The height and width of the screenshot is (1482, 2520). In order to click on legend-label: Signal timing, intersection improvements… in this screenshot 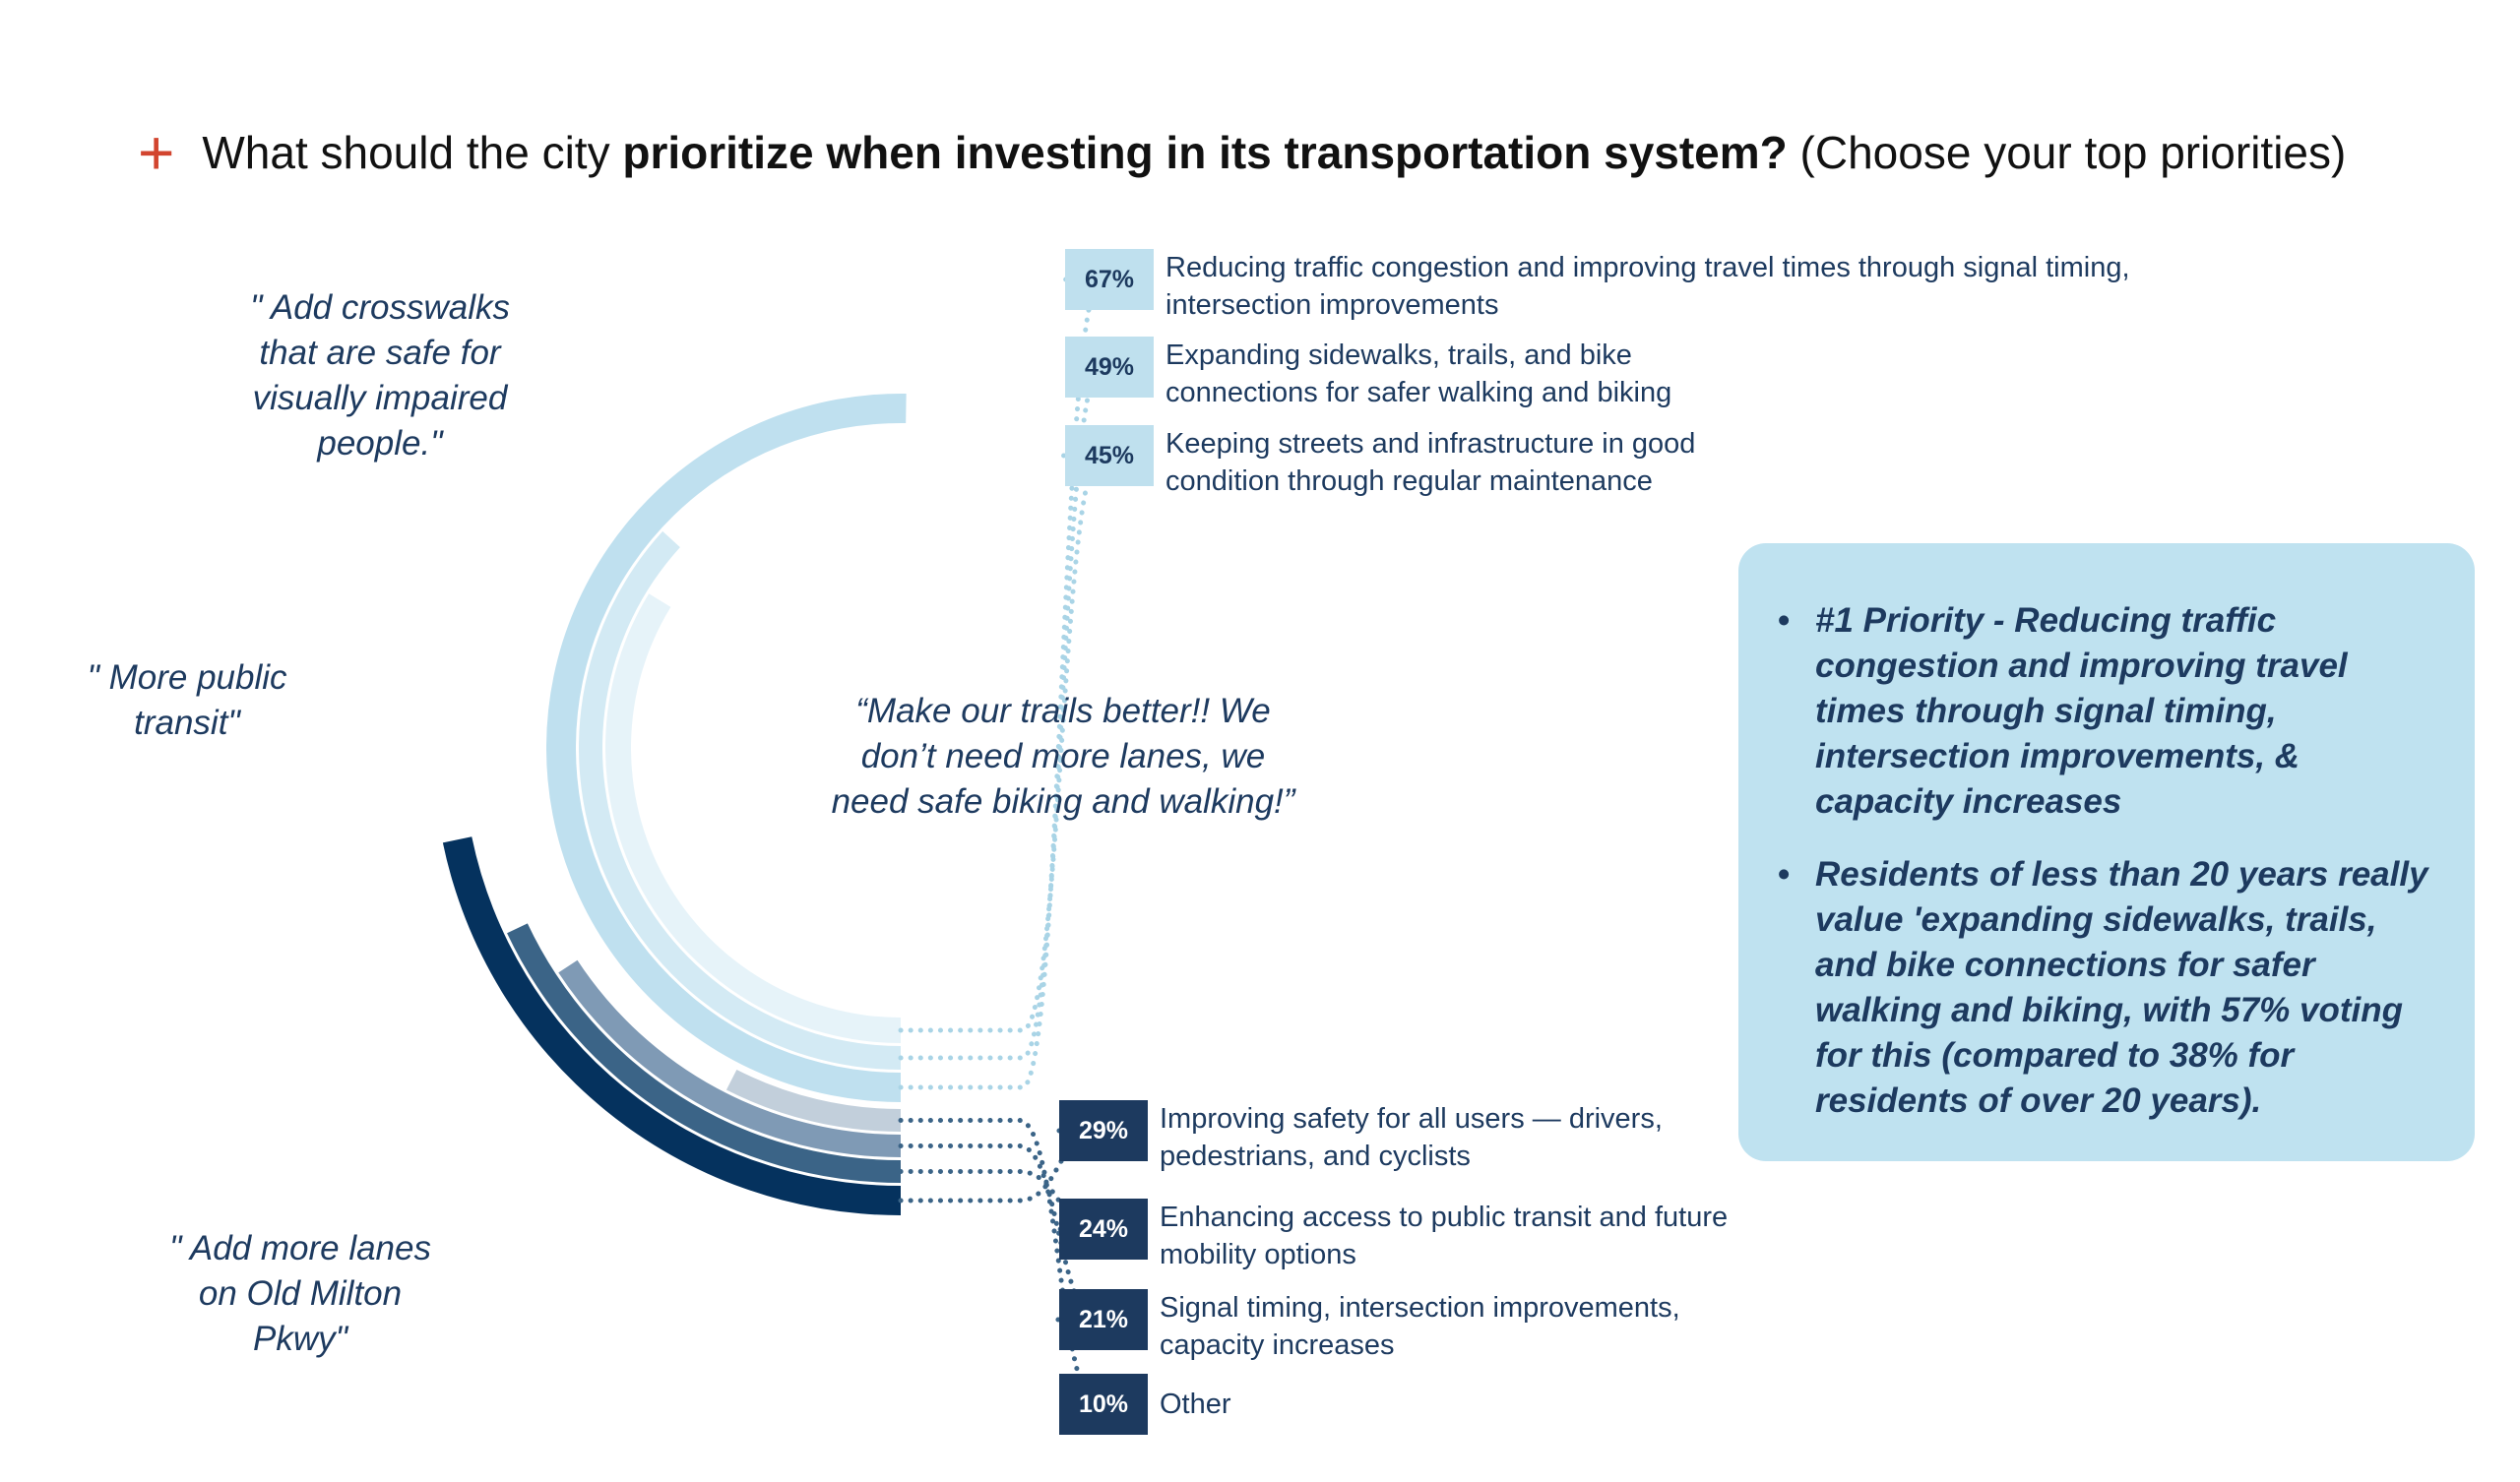, I will do `click(1420, 1326)`.